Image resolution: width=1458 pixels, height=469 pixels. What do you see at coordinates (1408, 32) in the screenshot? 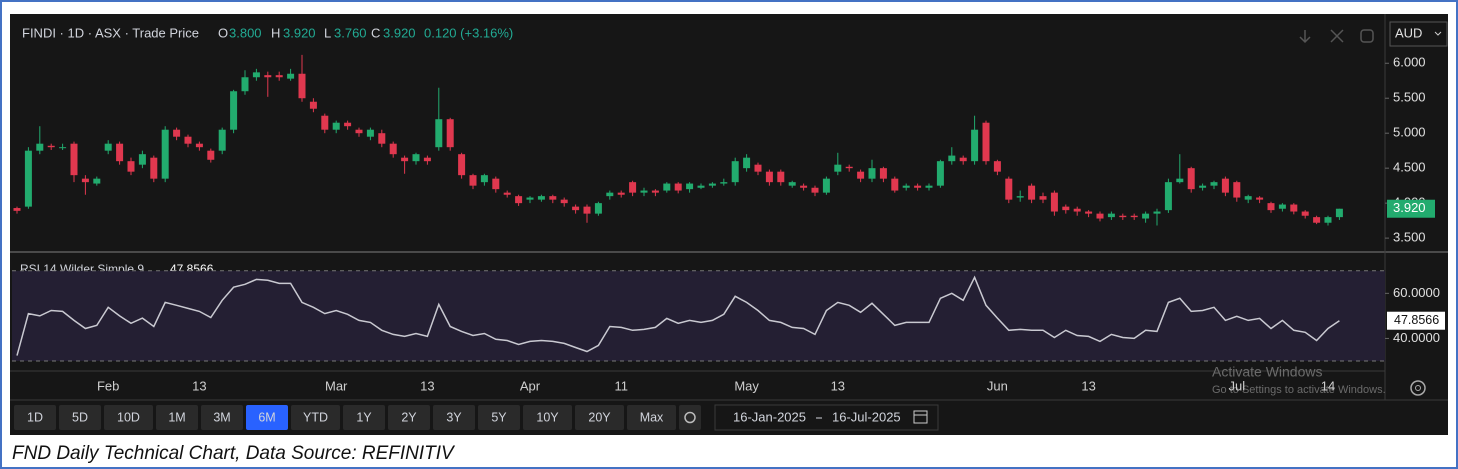
I see `currency: AUD` at bounding box center [1408, 32].